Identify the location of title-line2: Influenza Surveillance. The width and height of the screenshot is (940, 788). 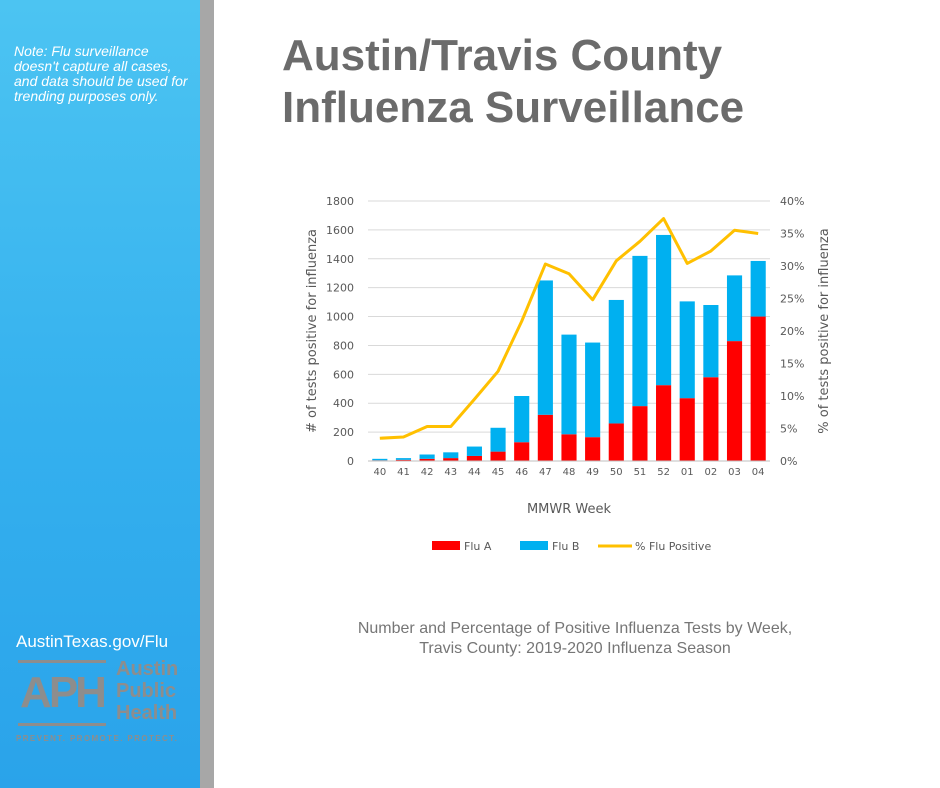
(513, 107).